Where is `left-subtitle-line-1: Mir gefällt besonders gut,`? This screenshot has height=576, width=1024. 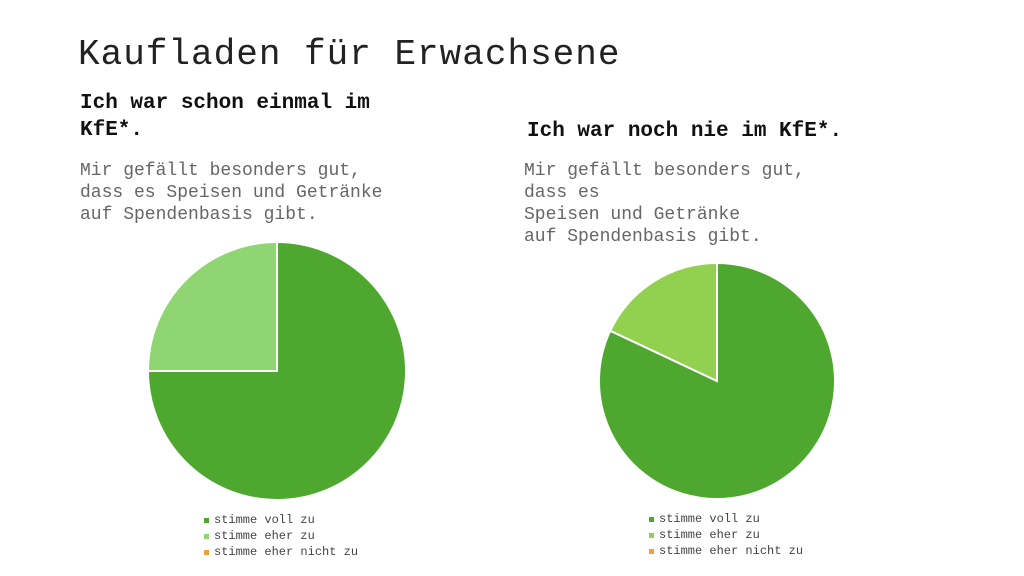
left-subtitle-line-1: Mir gefällt besonders gut, is located at coordinates (220, 171).